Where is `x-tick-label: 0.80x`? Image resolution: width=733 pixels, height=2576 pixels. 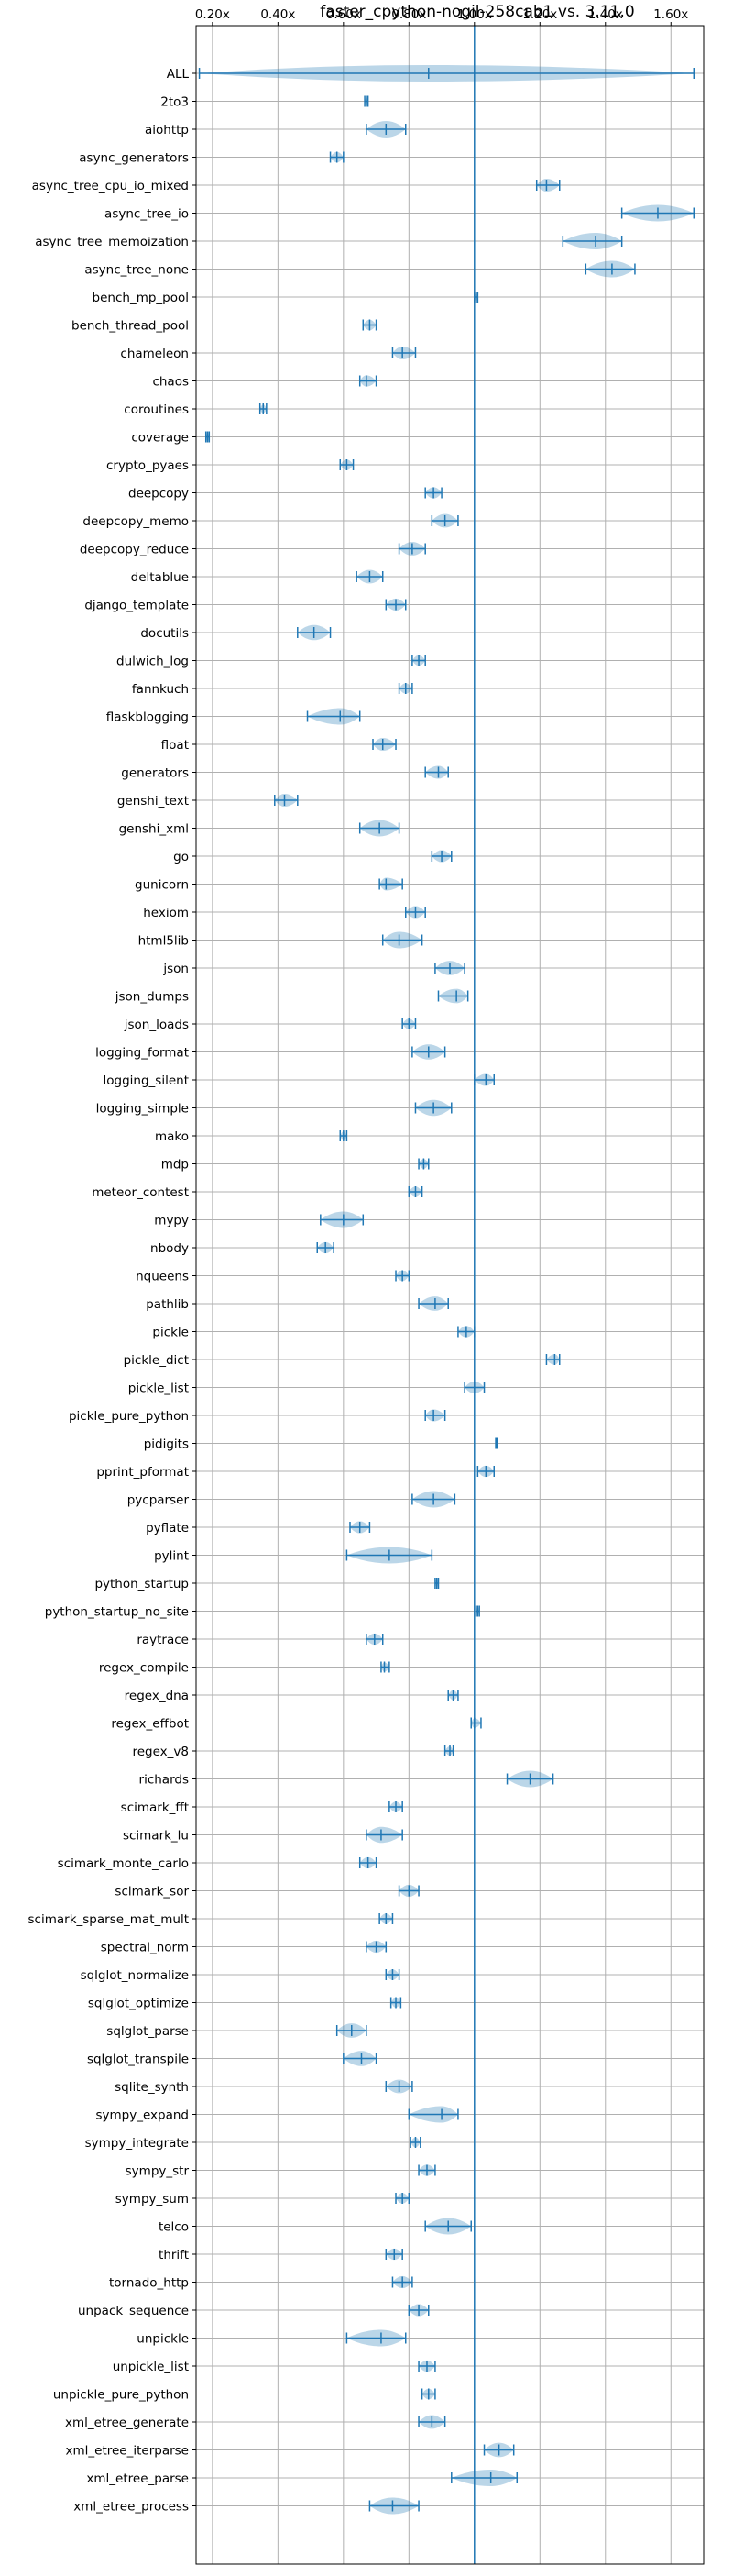
x-tick-label: 0.80x is located at coordinates (408, 14).